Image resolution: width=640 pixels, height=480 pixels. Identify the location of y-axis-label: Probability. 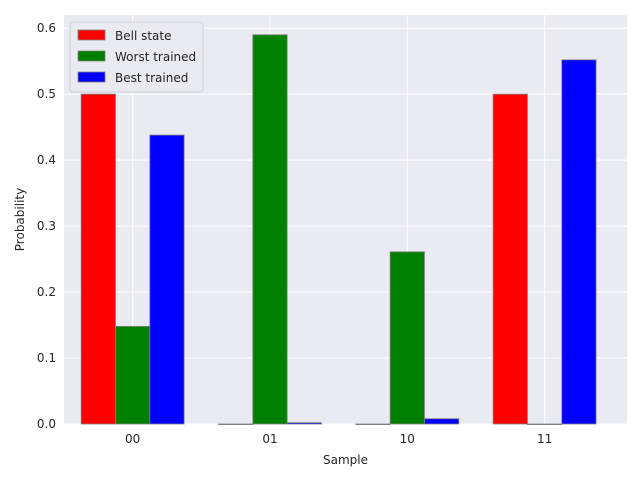
(20, 219).